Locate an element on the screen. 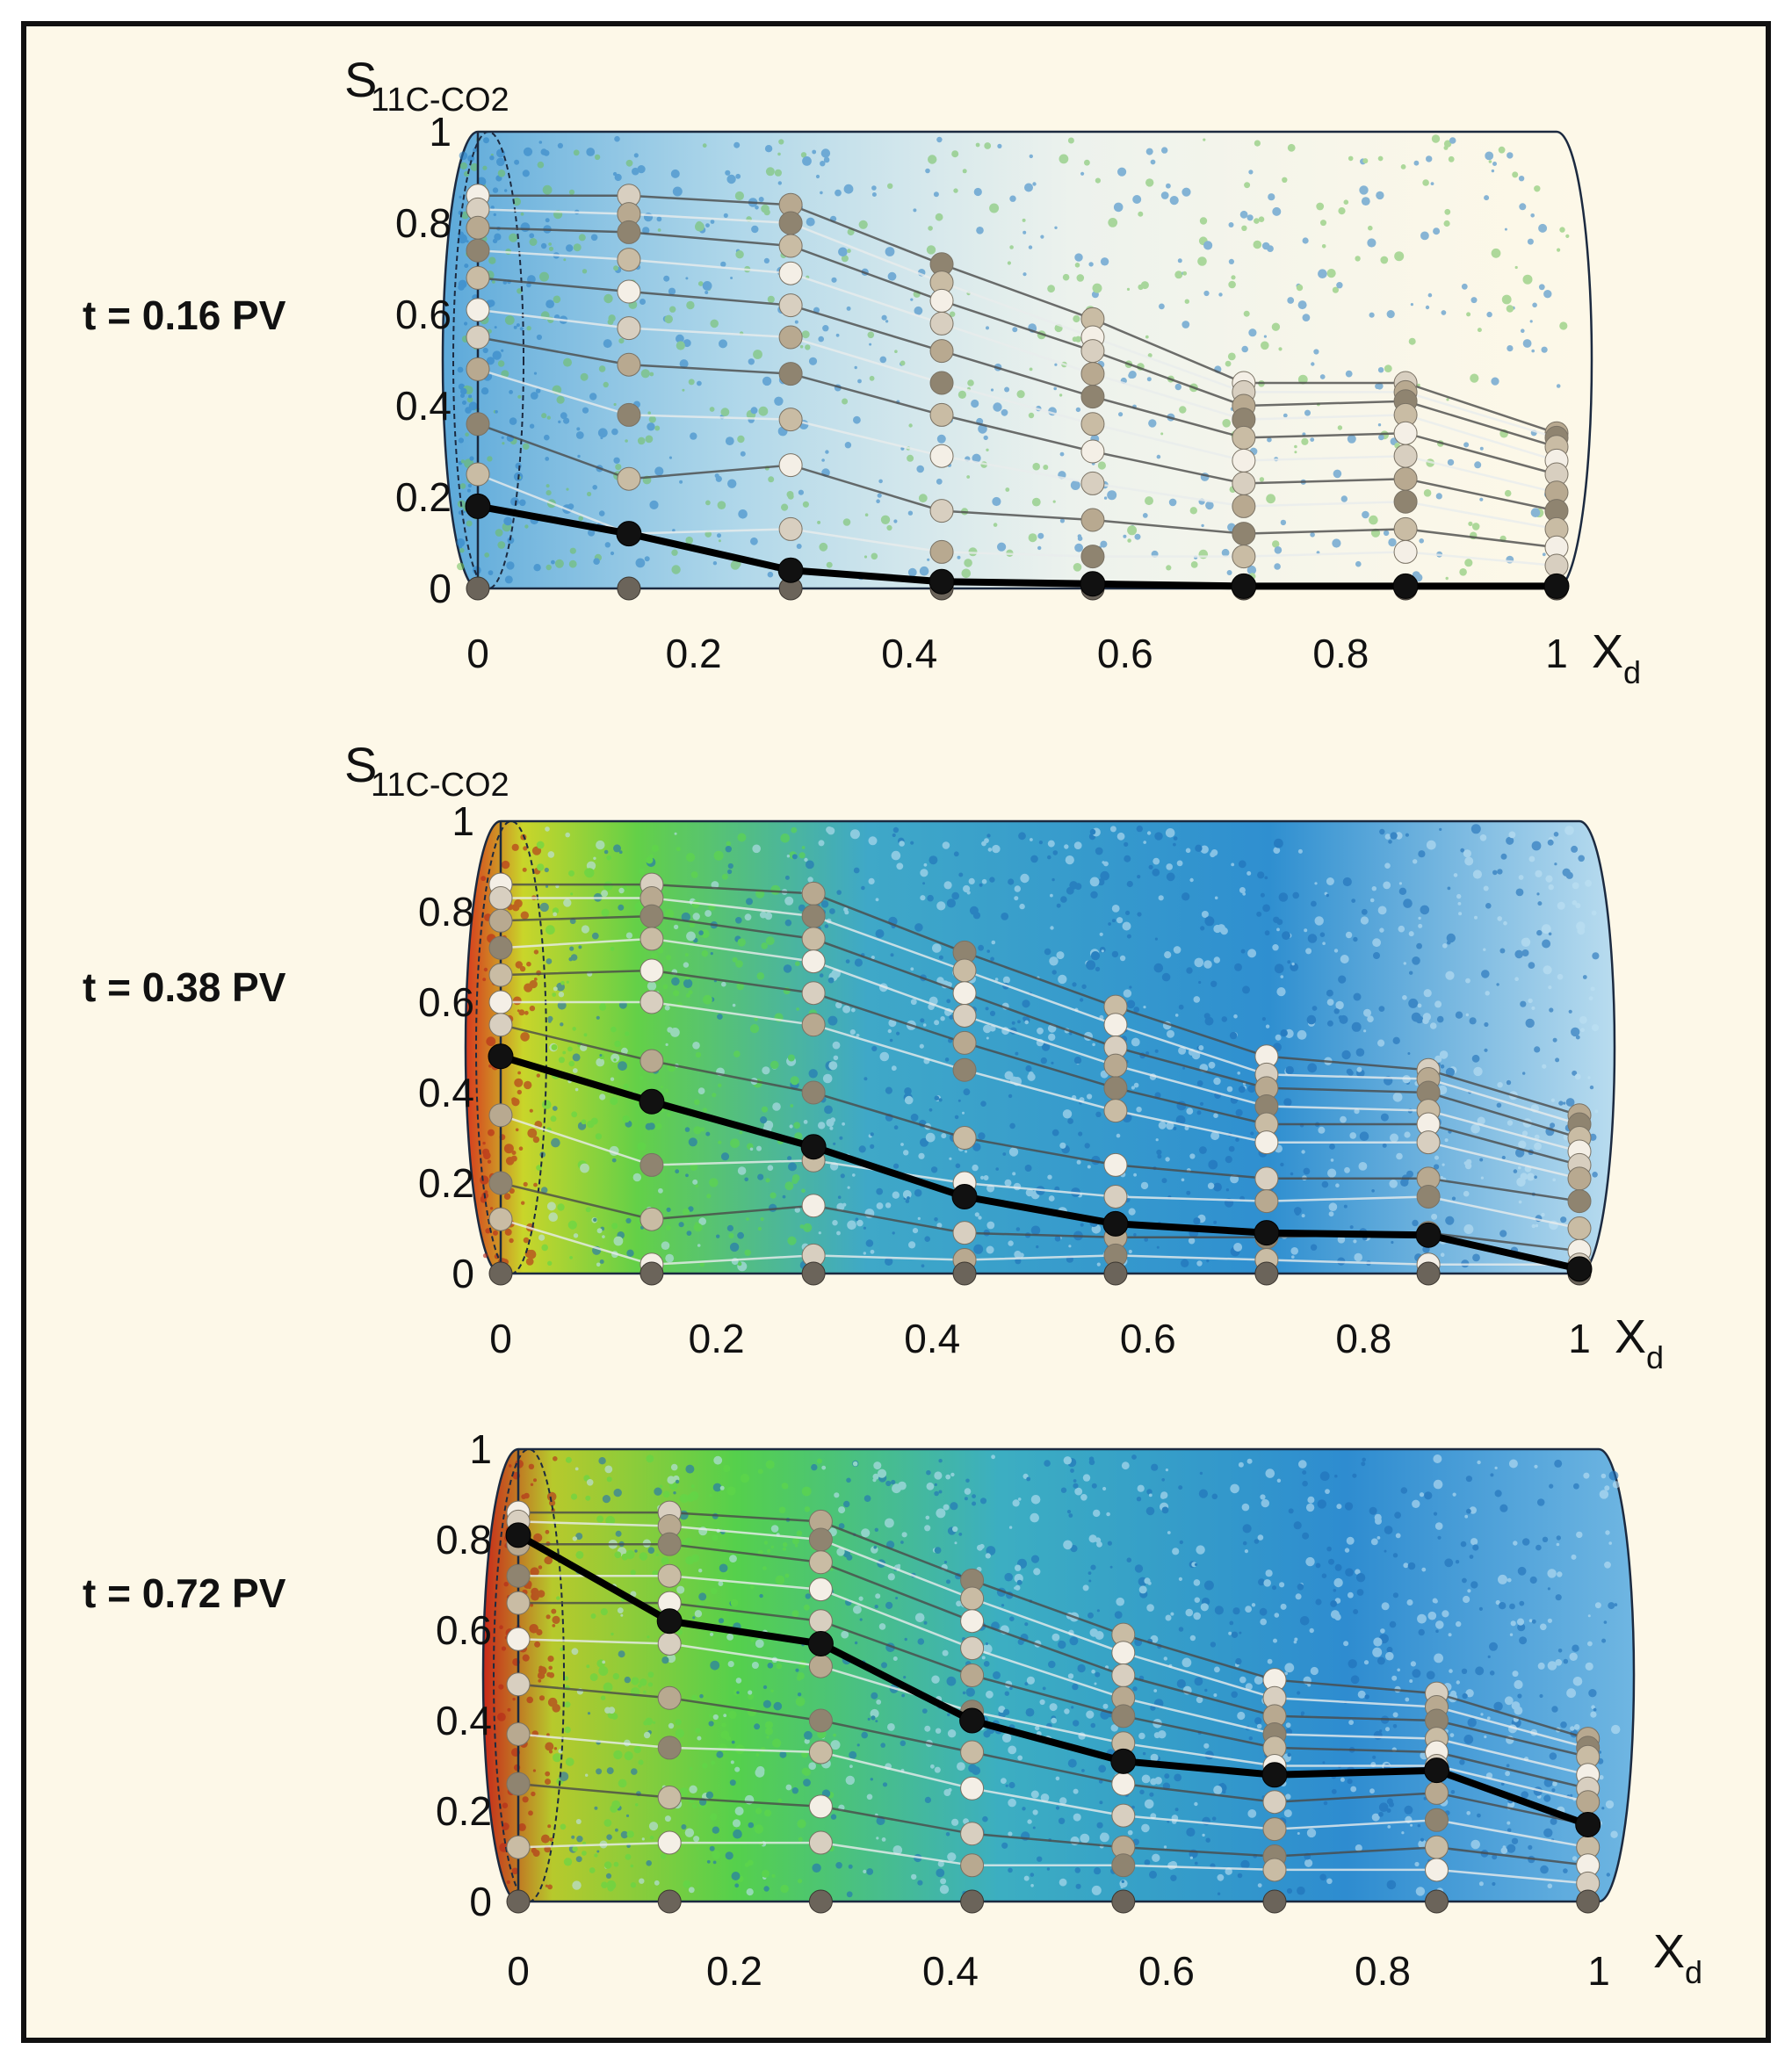  y-tick-label: 1 is located at coordinates (441, 132).